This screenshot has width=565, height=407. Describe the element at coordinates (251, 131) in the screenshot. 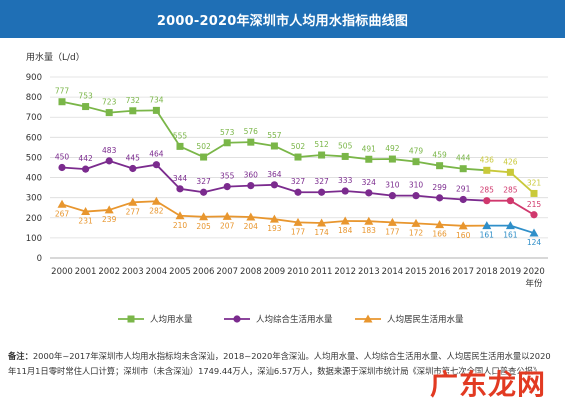

I see `data-label: 576` at that location.